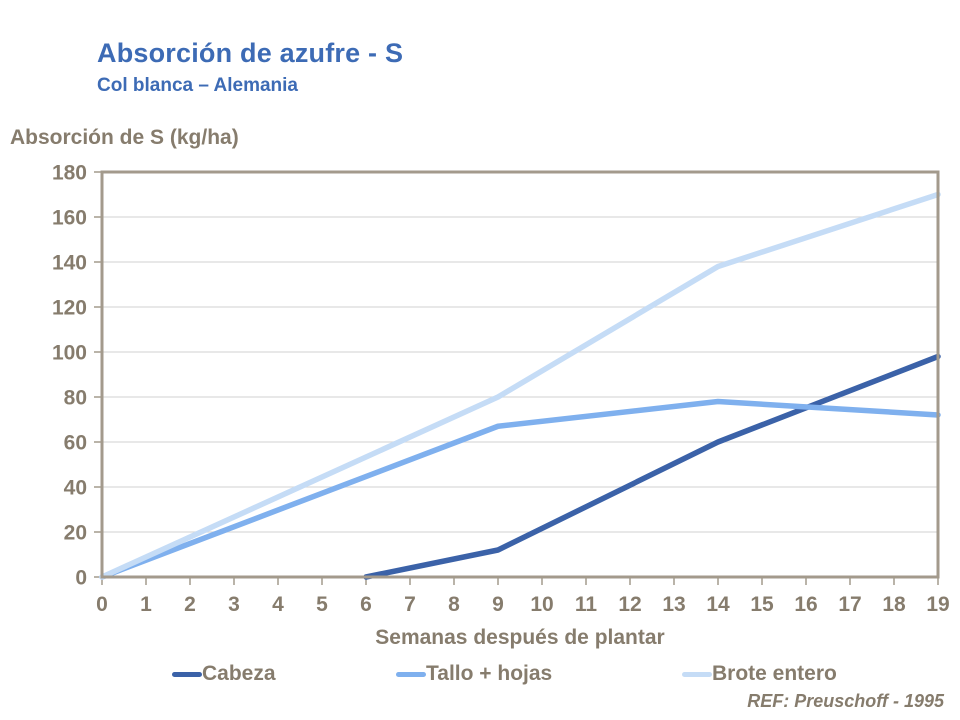  I want to click on legend-item-tallo-hojas: Tallo + hojas, so click(474, 674).